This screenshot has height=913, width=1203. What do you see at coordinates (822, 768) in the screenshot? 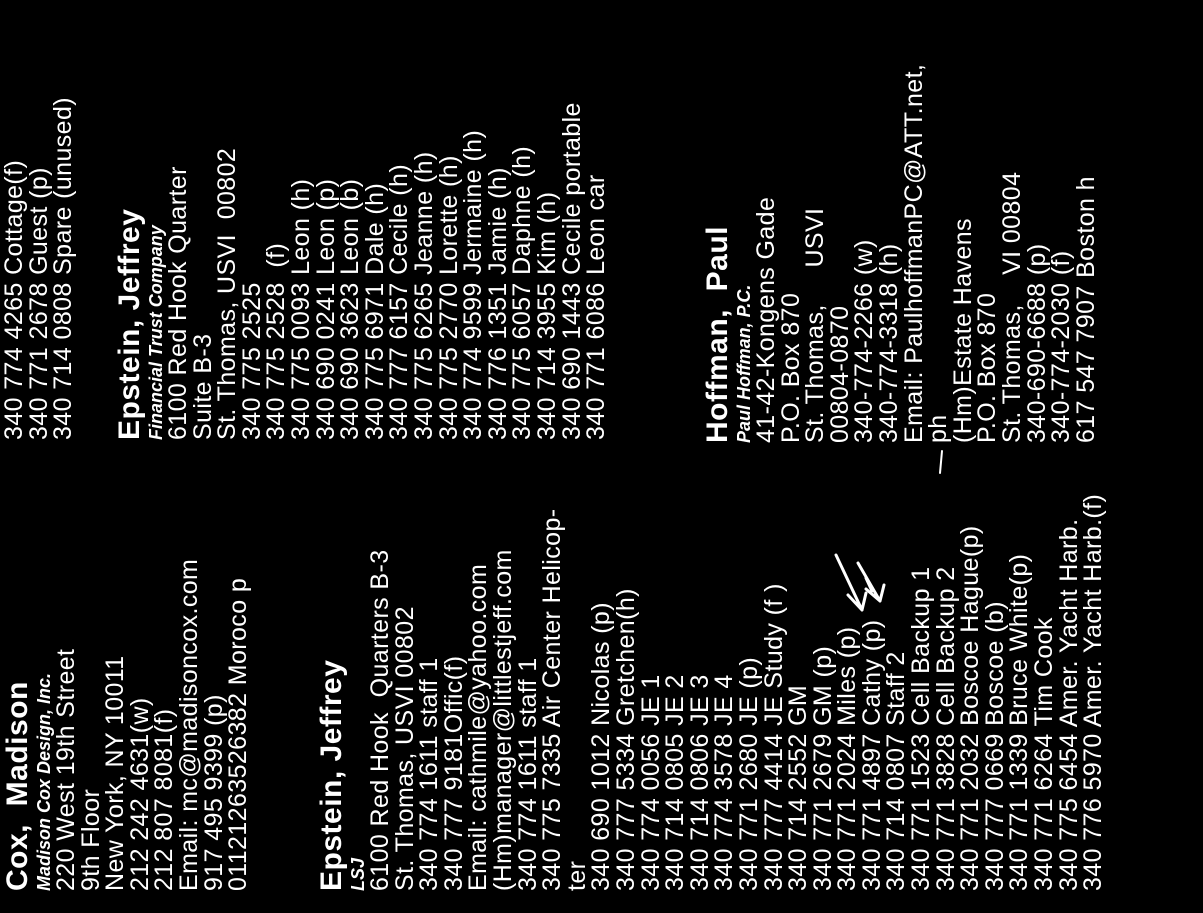
I see `contact-detail-line: 340 771 2679 GM (p)` at bounding box center [822, 768].